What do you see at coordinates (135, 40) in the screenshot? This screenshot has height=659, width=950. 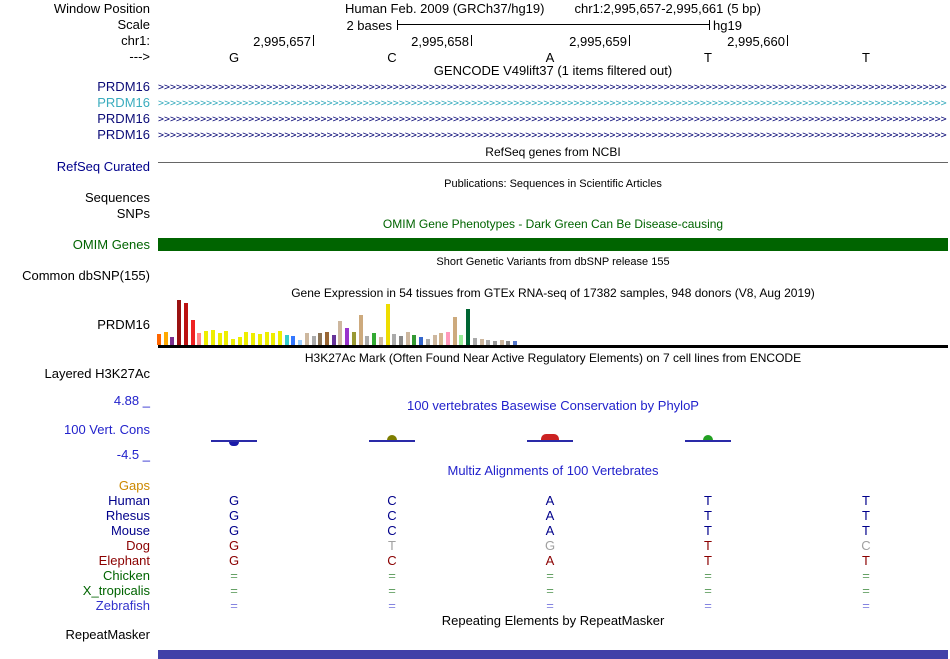 I see `chrom-label: chr1:` at bounding box center [135, 40].